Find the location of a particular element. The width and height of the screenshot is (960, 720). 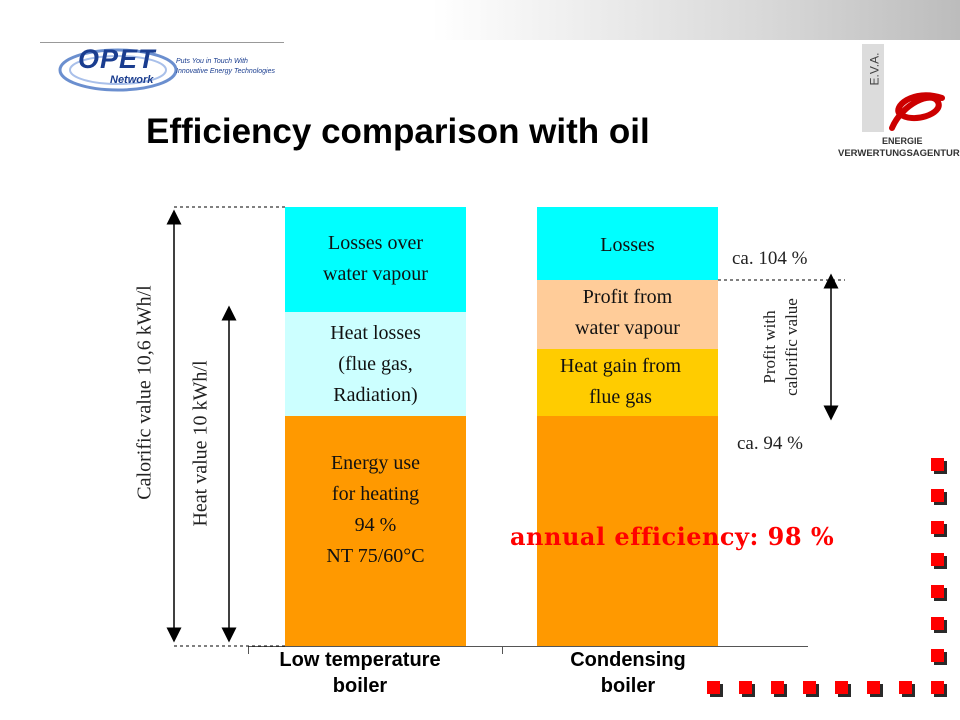

eva-logo-line1: ENERGIE is located at coordinates (902, 141).